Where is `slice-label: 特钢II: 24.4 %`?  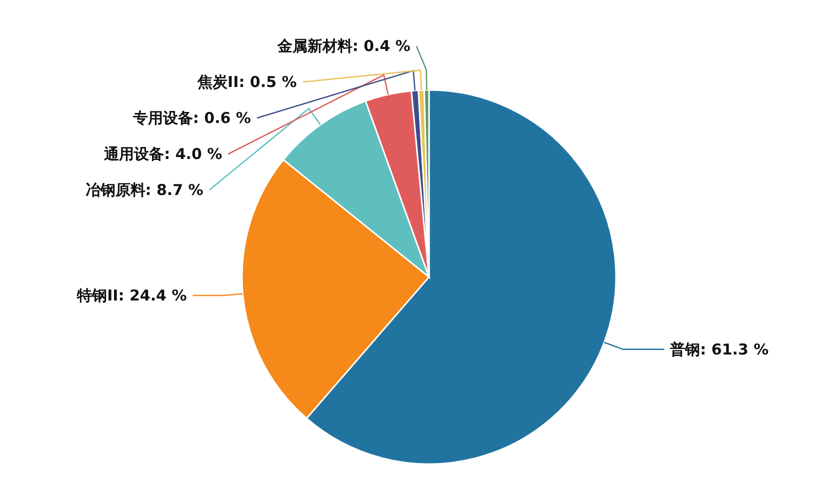
slice-label: 特钢II: 24.4 % is located at coordinates (131, 295).